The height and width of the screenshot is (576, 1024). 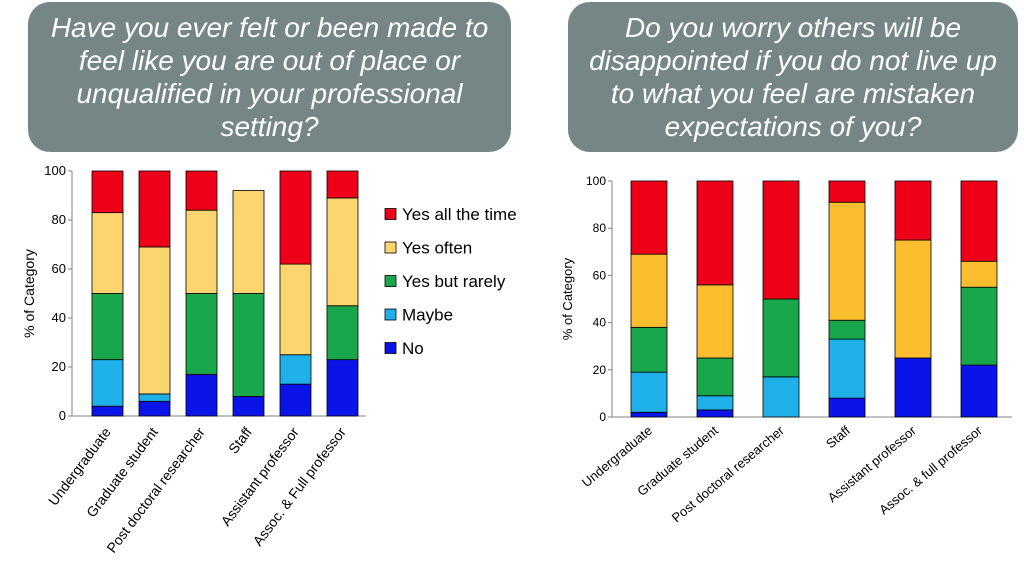 I want to click on y-axis-label-right: % of Category, so click(x=567, y=298).